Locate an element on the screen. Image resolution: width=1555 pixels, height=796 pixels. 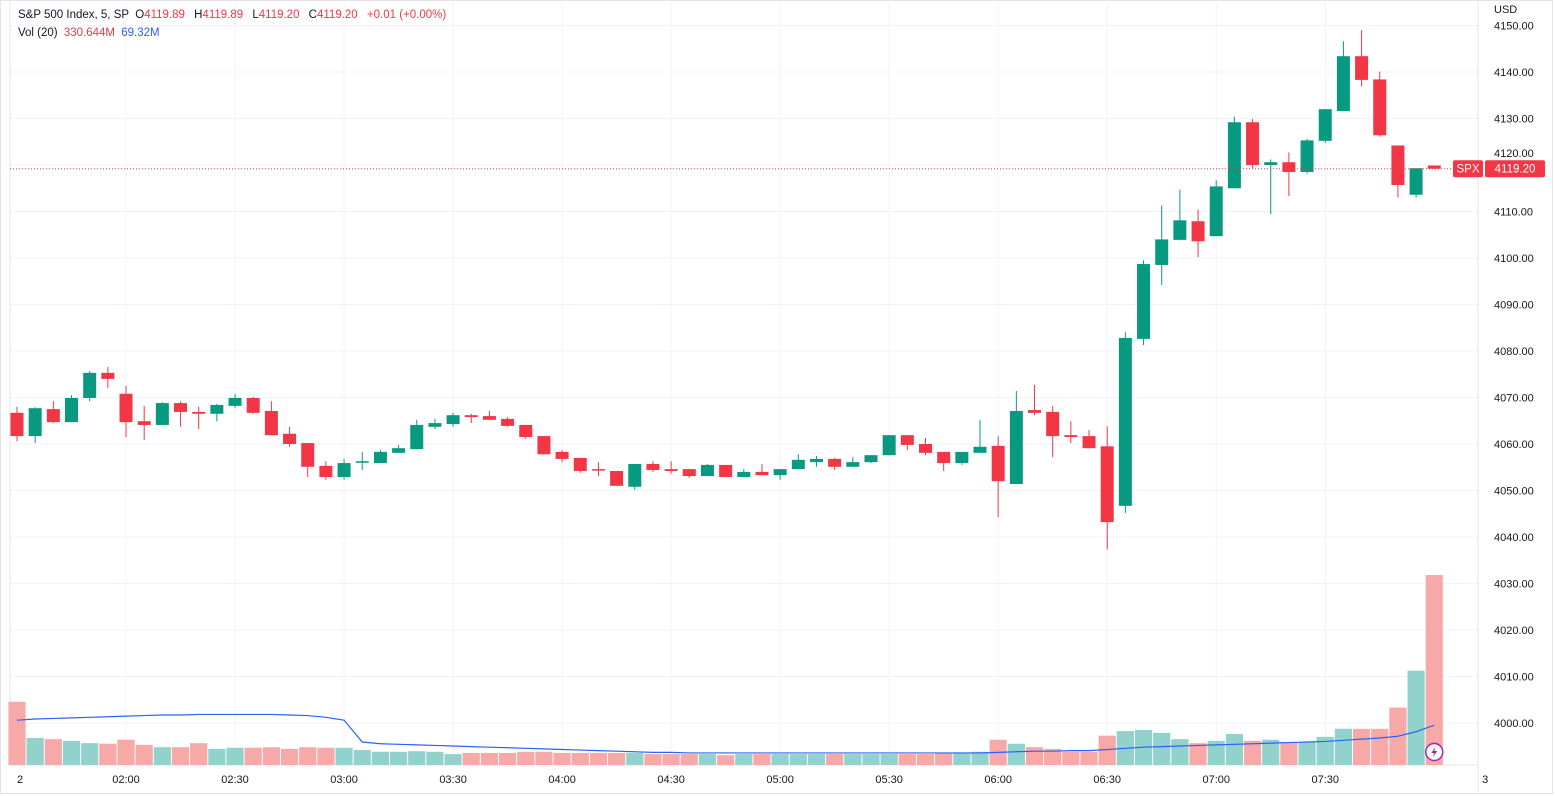
volume-ma-line is located at coordinates (725, 733).